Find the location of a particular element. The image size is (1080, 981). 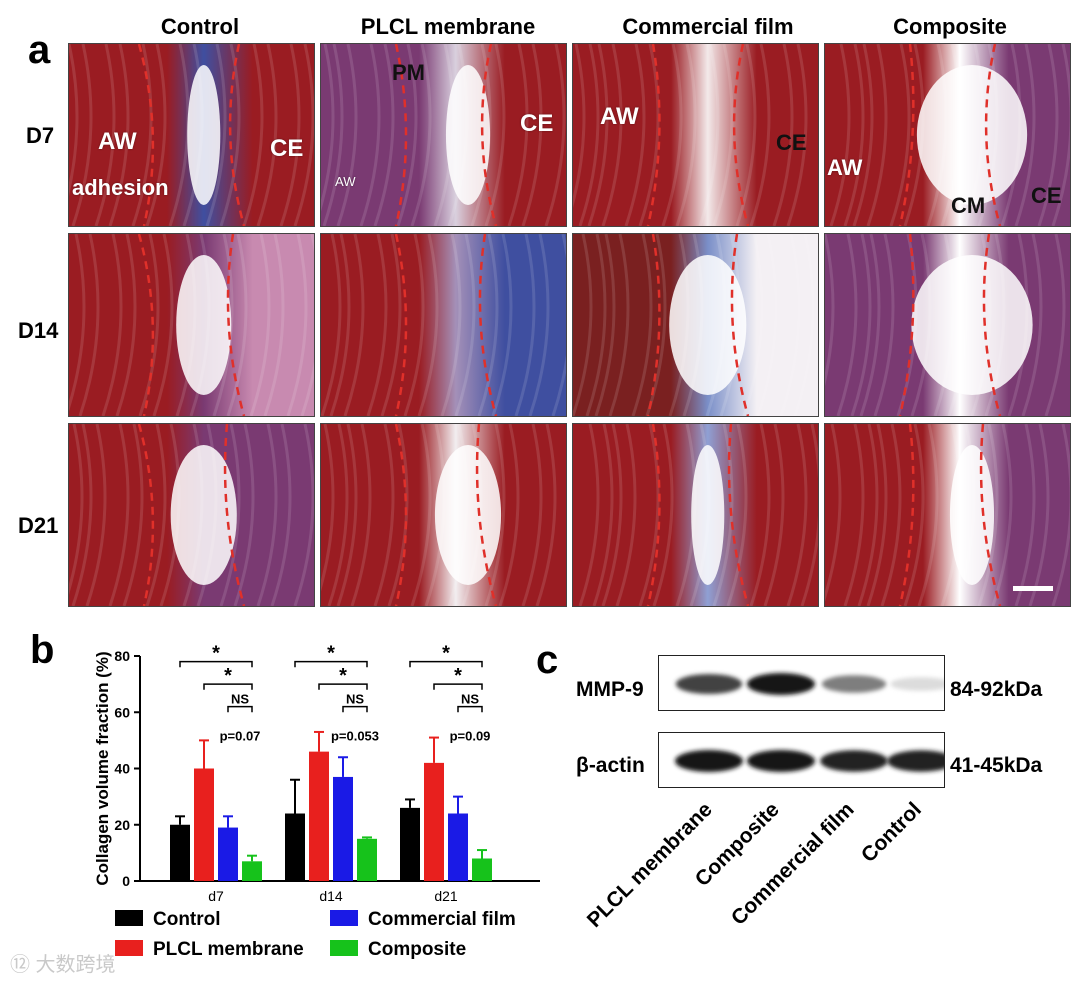

x-tick-label: d14 is located at coordinates (331, 896).